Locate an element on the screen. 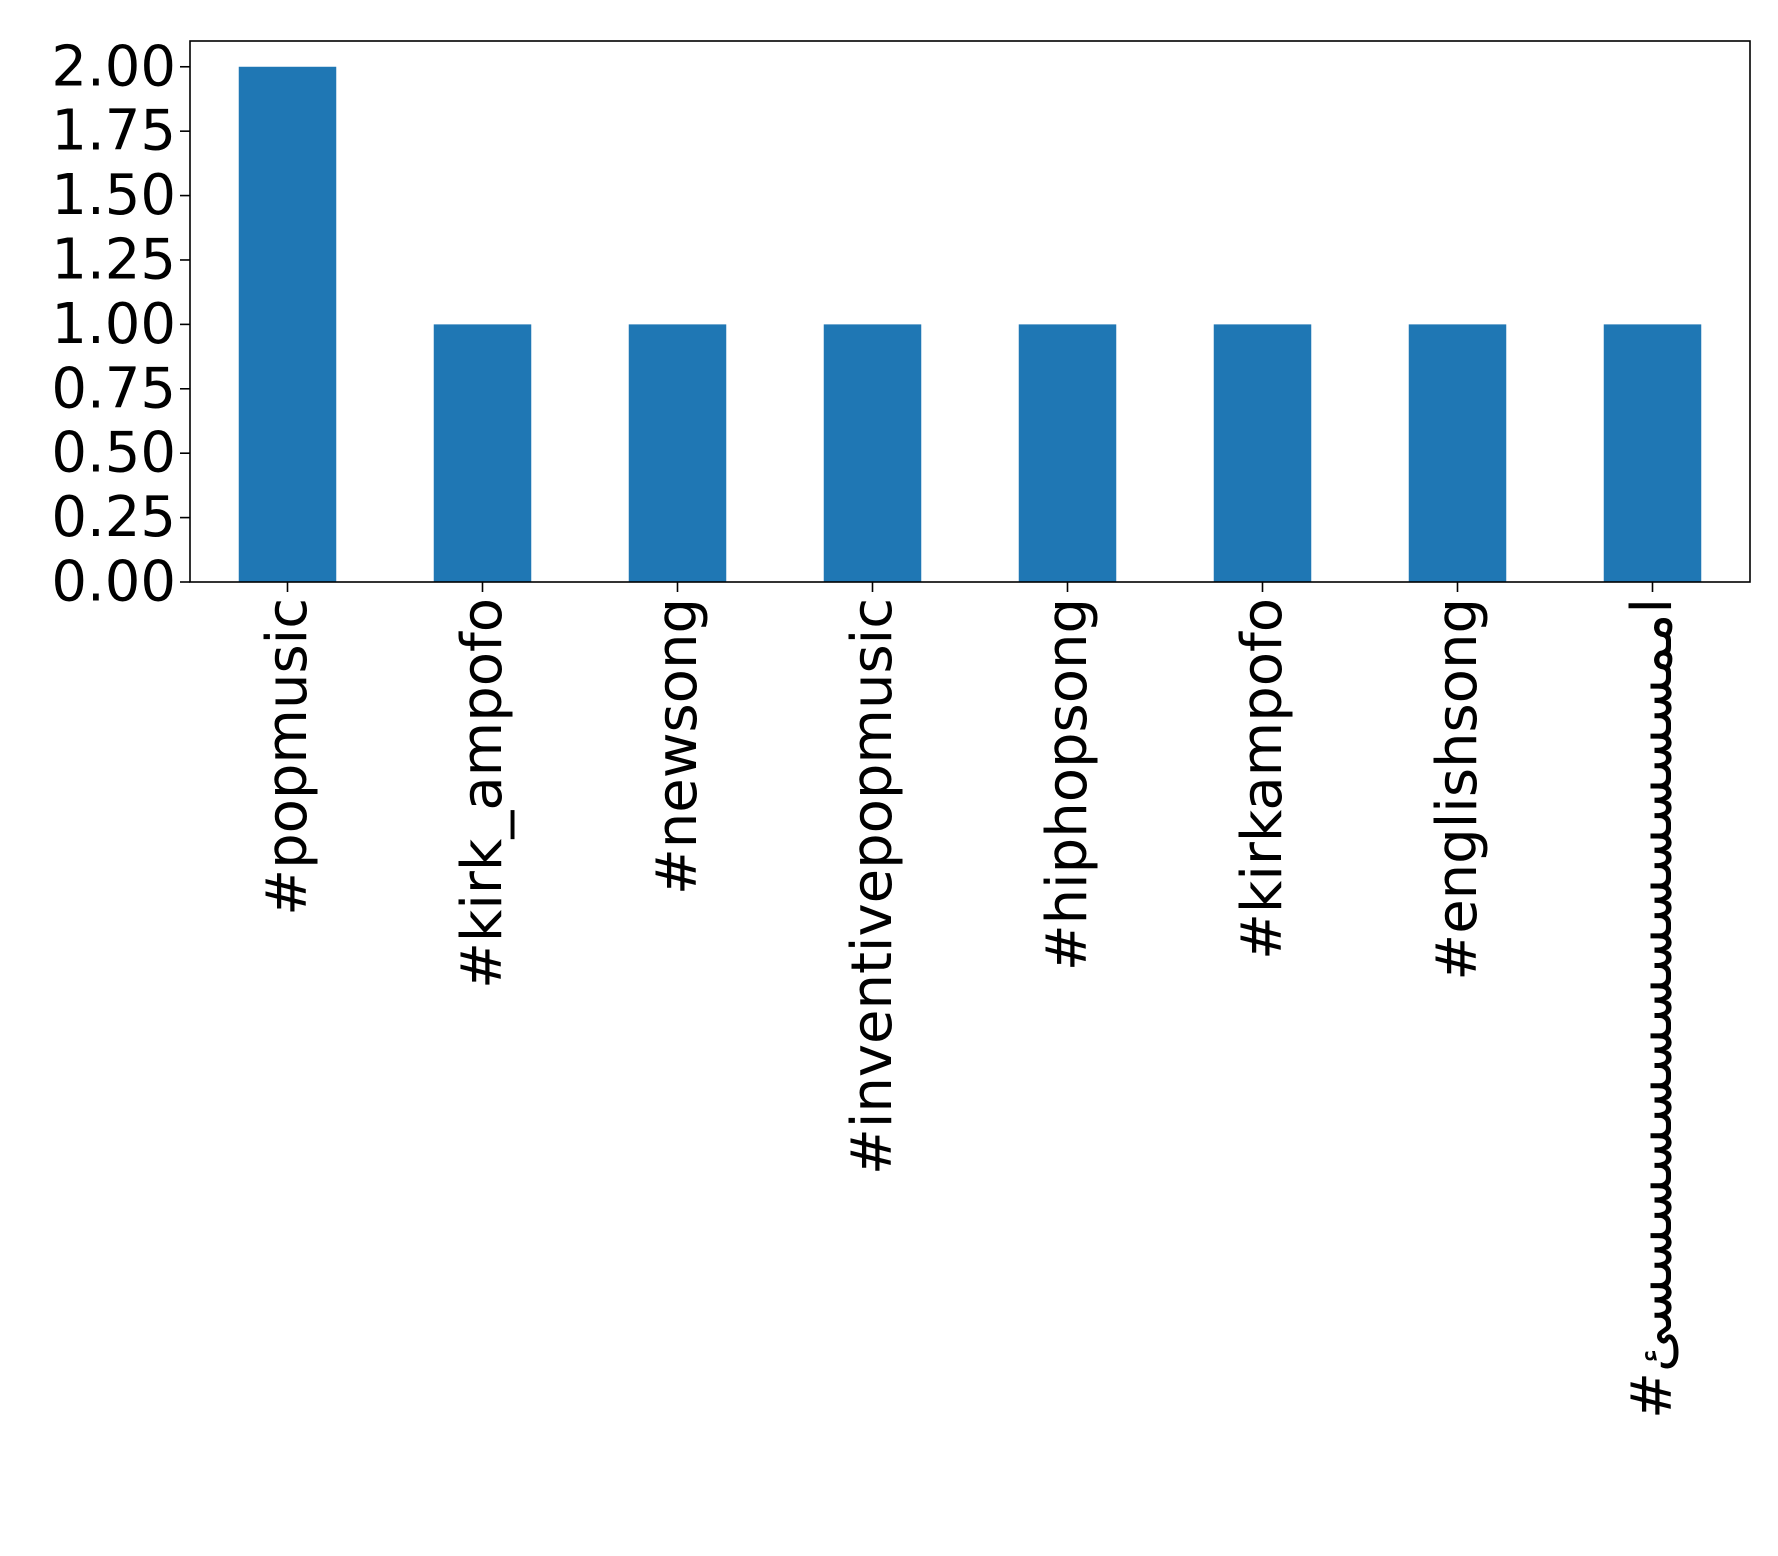  x-tick-label-1: #kirk_ampofo is located at coordinates (482, 793).